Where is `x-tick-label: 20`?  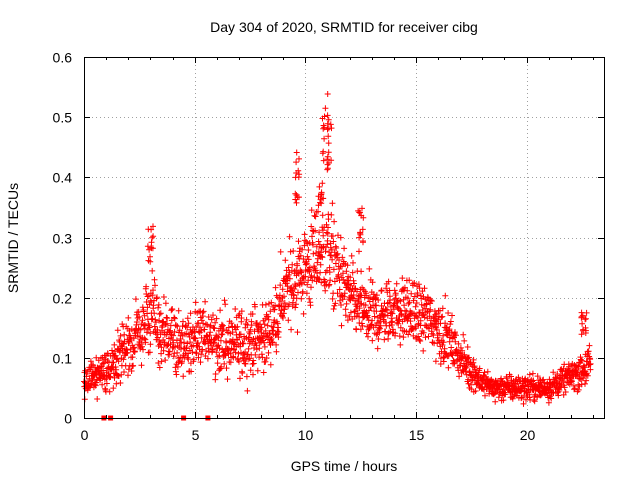
x-tick-label: 20 is located at coordinates (528, 435).